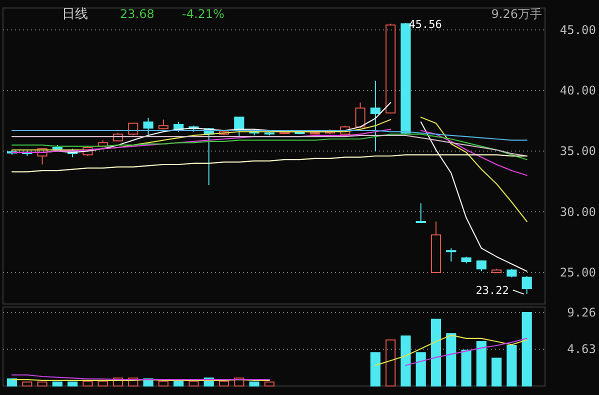 The height and width of the screenshot is (395, 599). What do you see at coordinates (578, 151) in the screenshot?
I see `y-tick-label: 35.00` at bounding box center [578, 151].